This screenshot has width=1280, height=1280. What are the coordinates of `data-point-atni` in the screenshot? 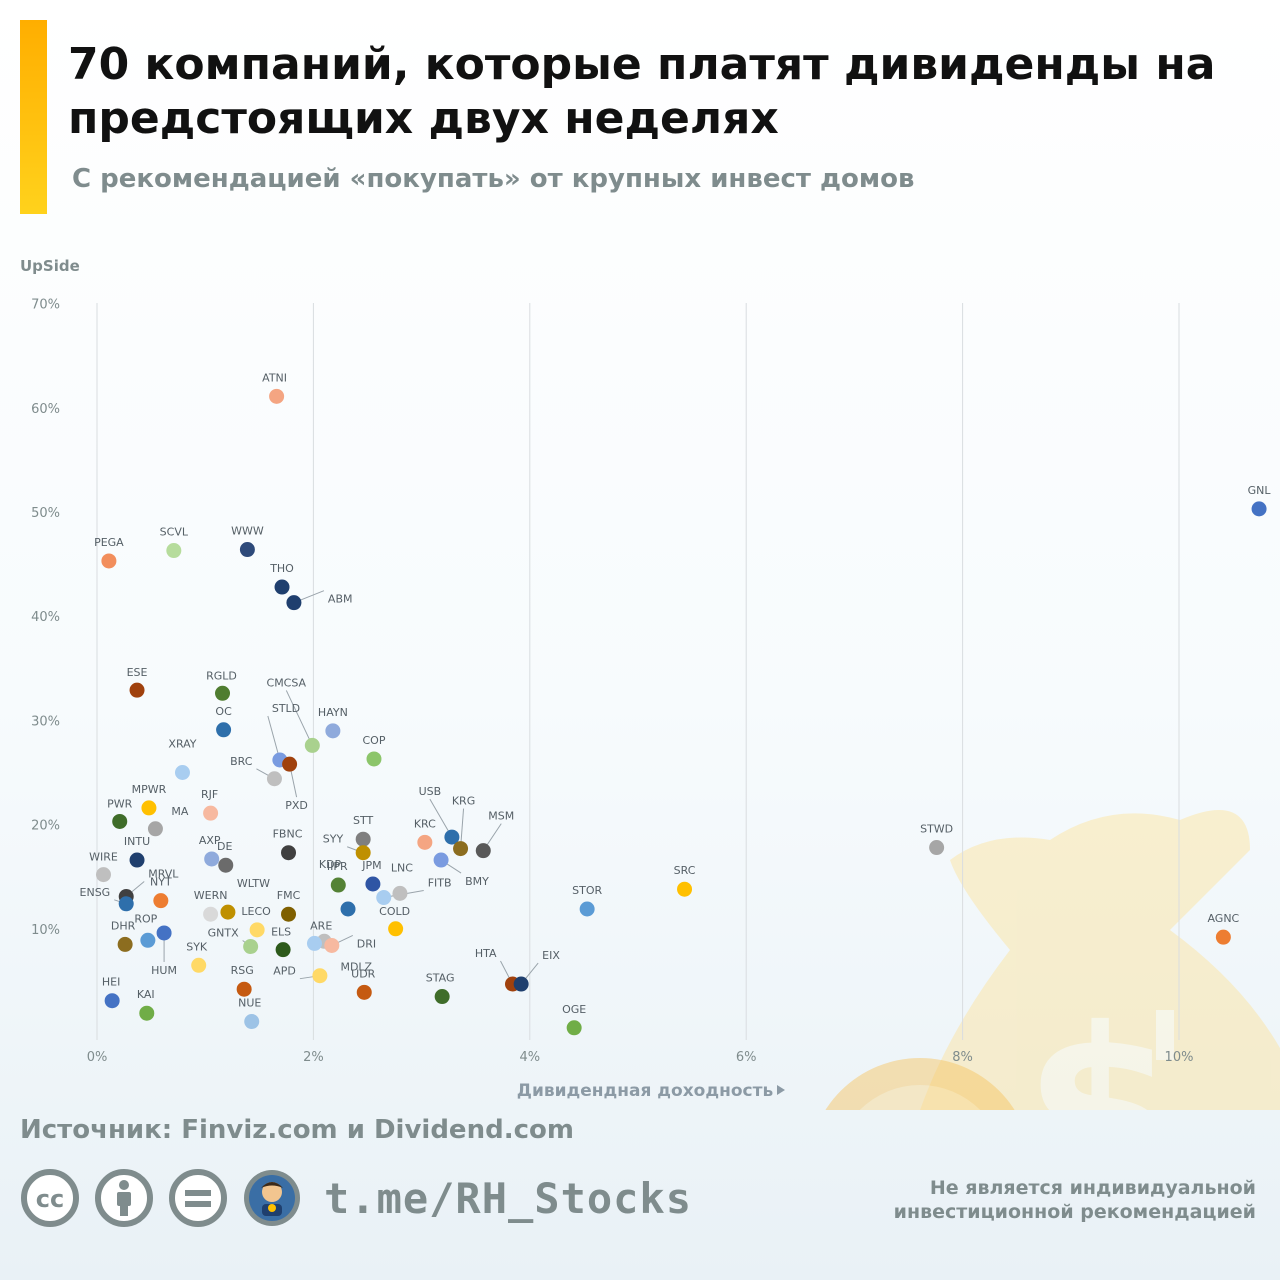 It's located at (277, 396).